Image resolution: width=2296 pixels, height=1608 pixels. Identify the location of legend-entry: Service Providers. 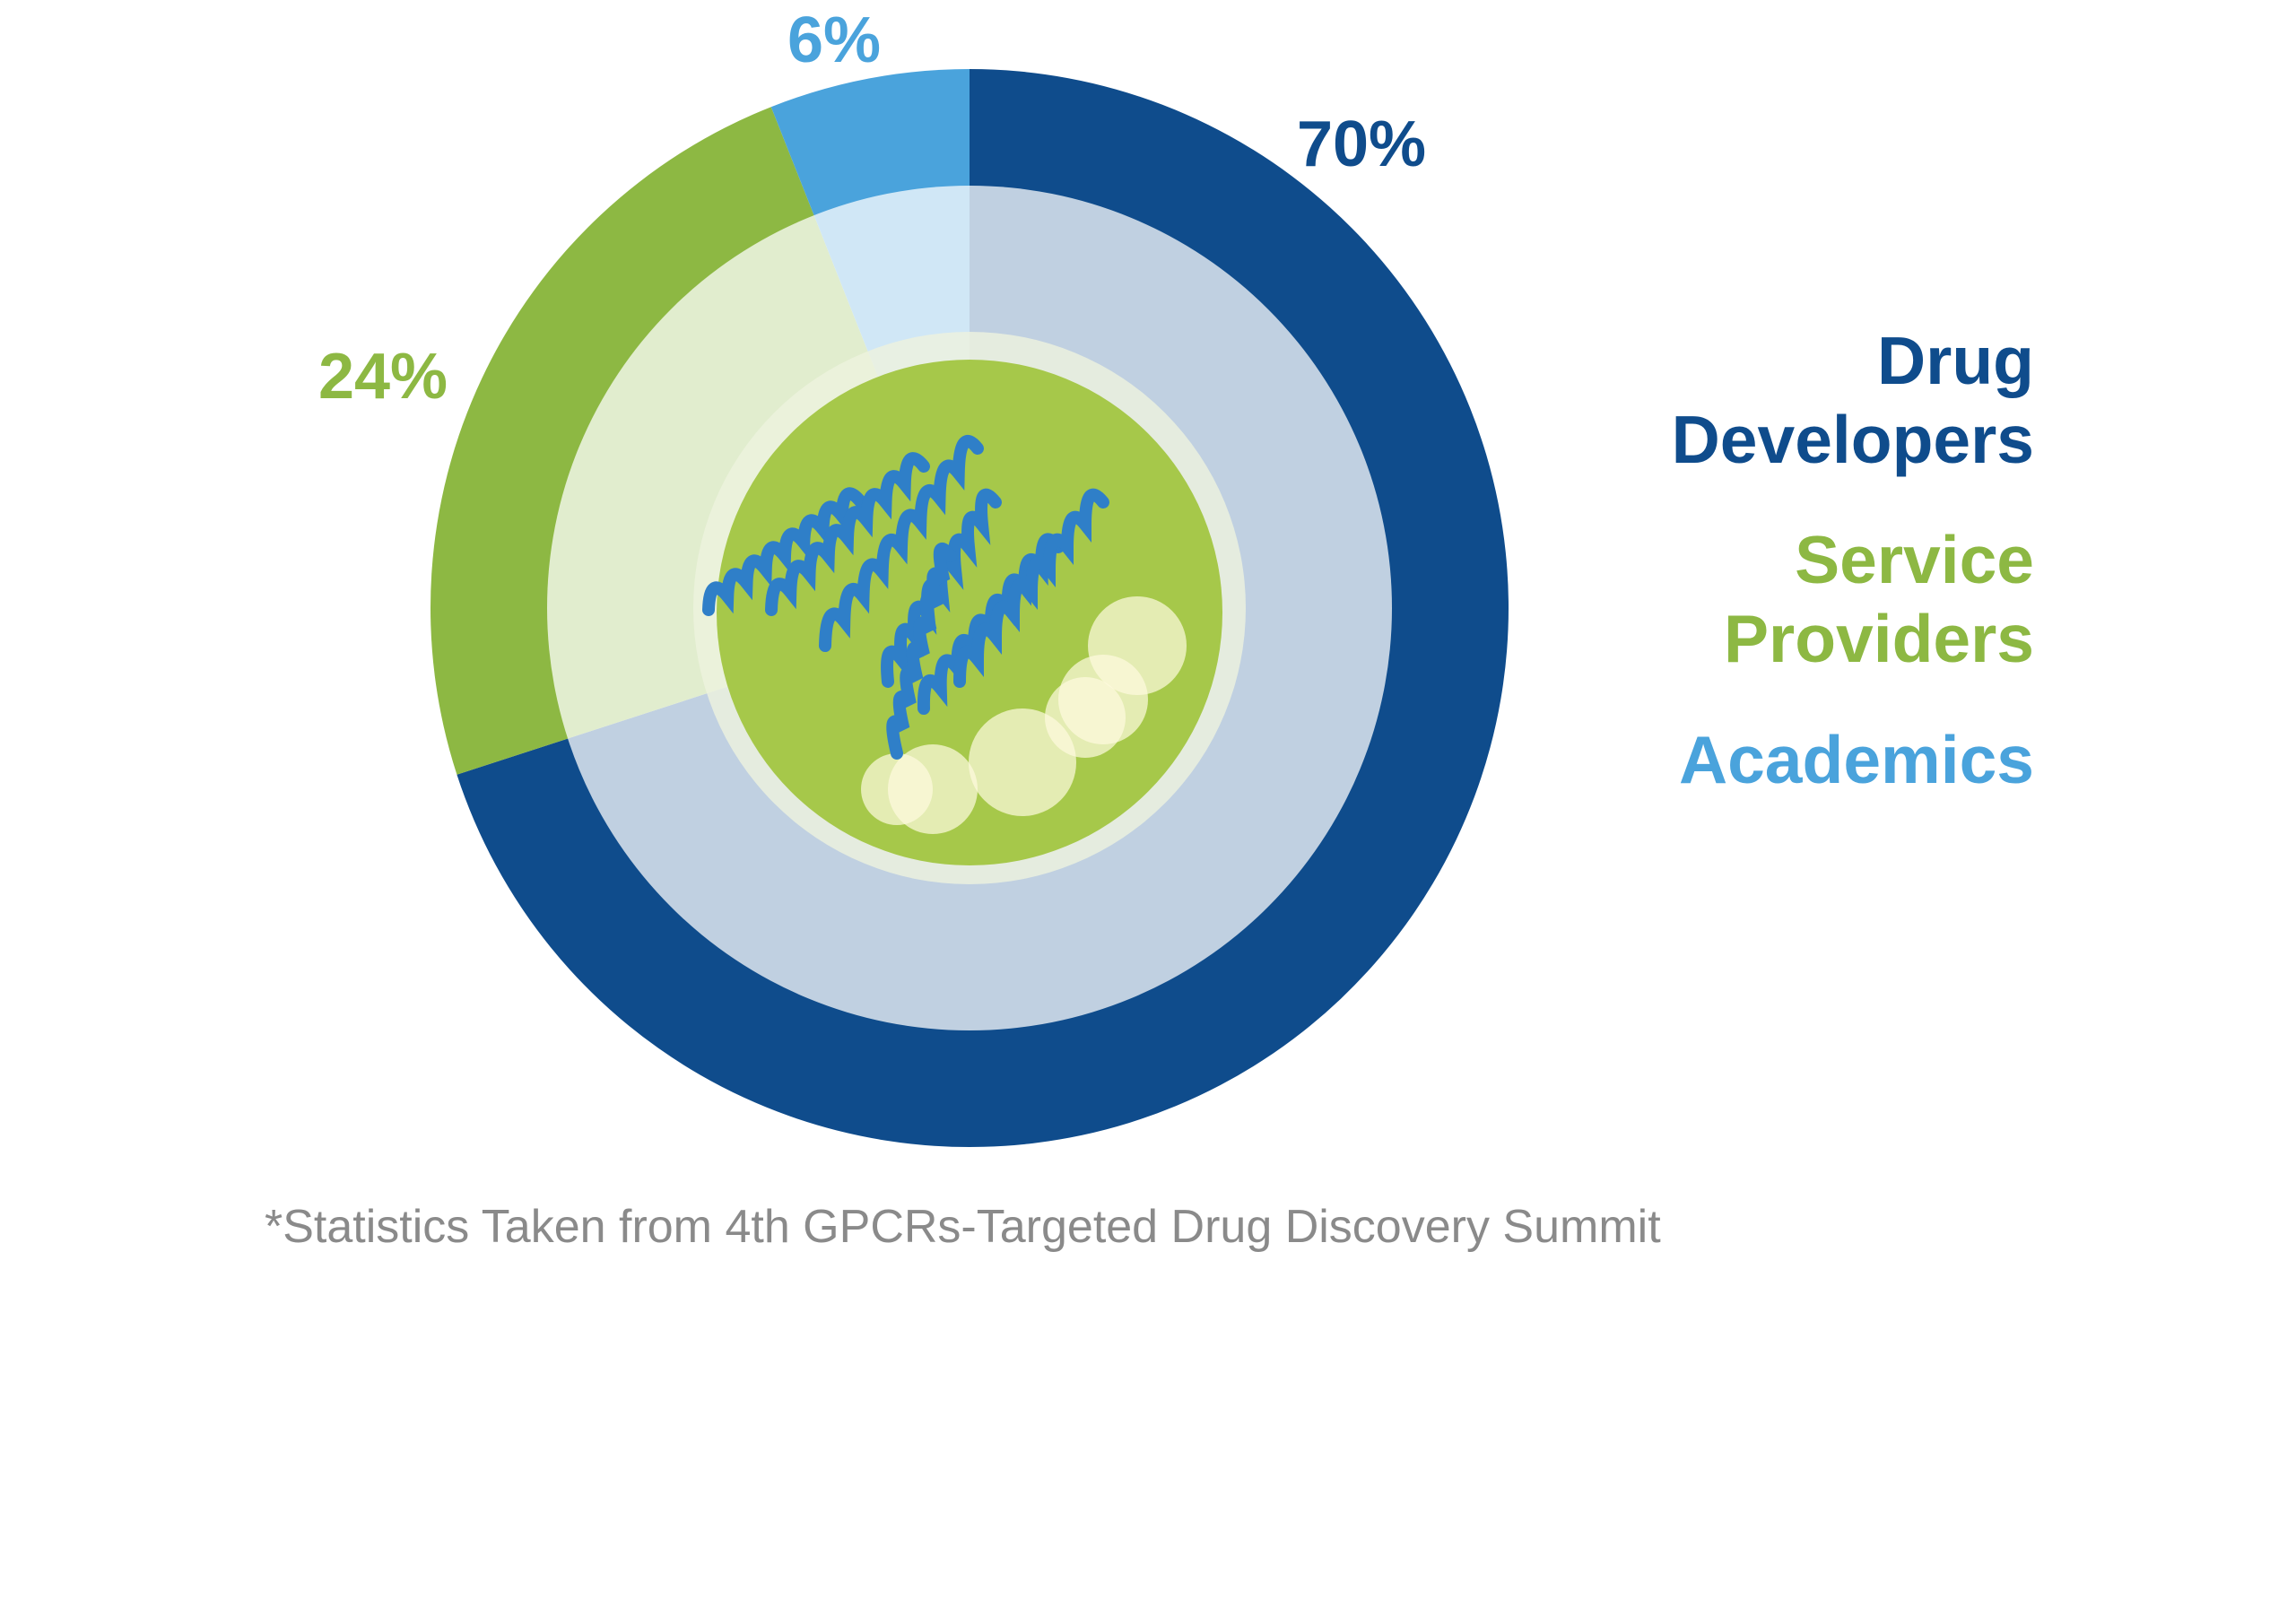
(1879, 599).